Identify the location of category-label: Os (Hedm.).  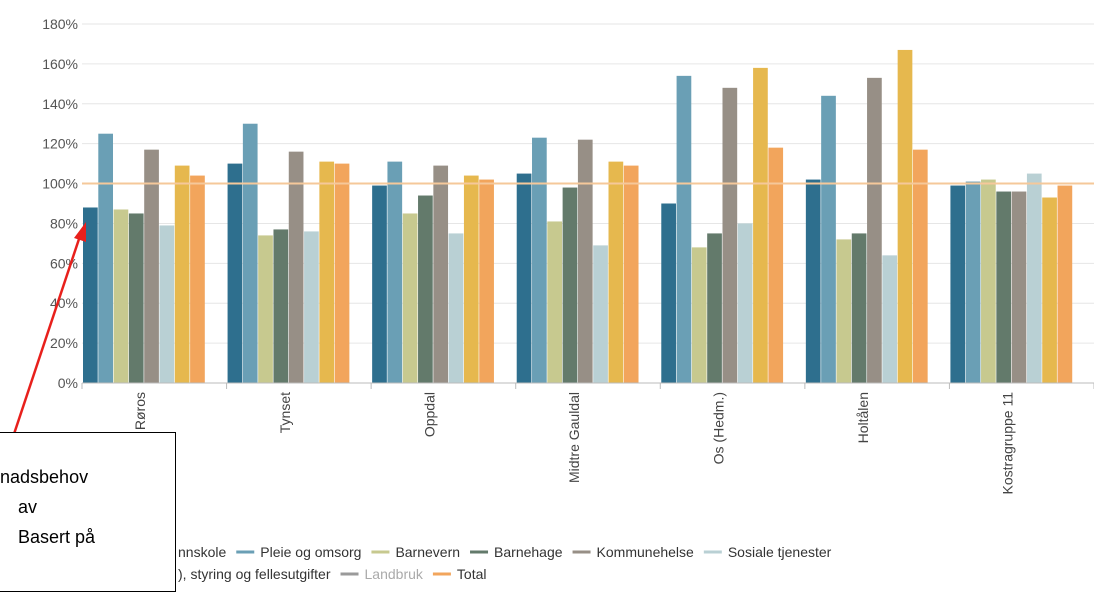
(718, 428).